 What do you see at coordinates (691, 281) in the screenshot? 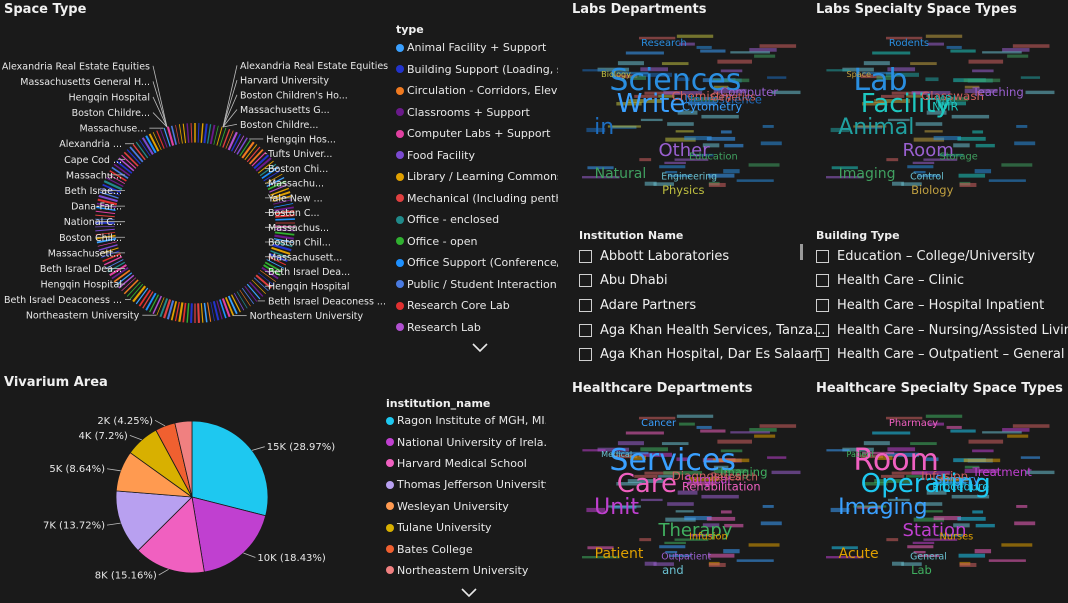
I see `slicer-option: Abu Dhabi` at bounding box center [691, 281].